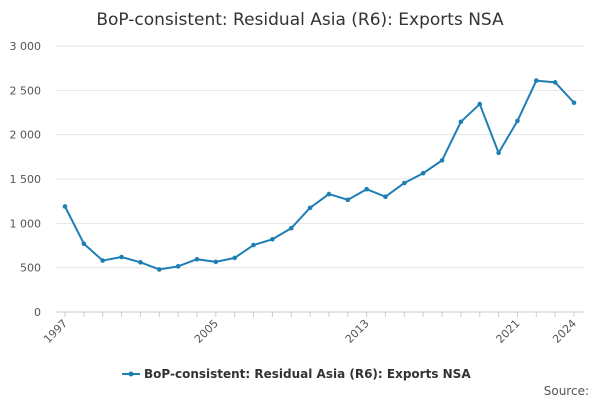 The height and width of the screenshot is (400, 600). What do you see at coordinates (26, 46) in the screenshot?
I see `y-tick-label: 3 000` at bounding box center [26, 46].